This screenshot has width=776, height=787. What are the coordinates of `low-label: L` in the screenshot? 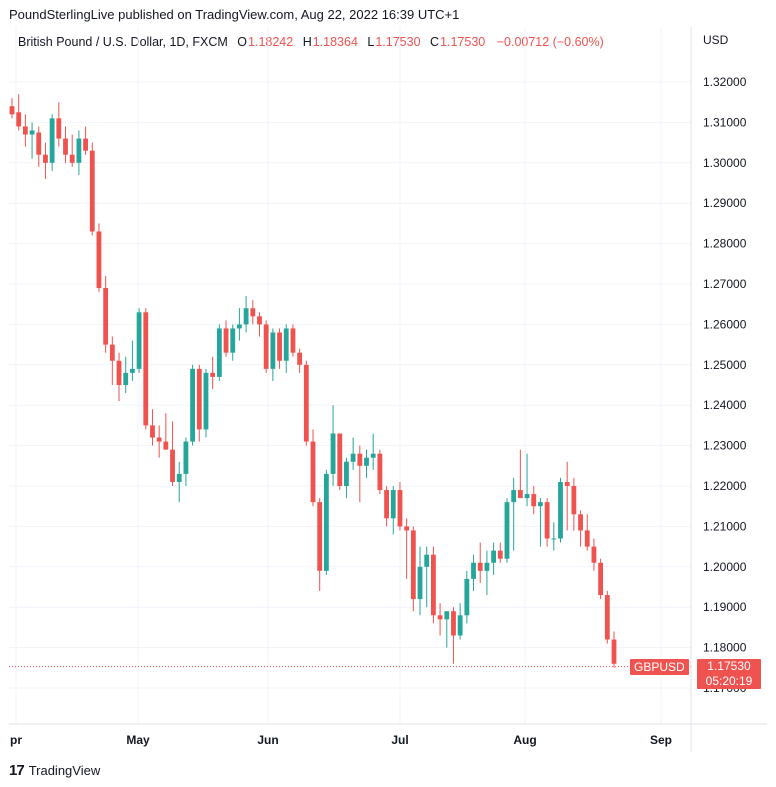 It's located at (371, 42).